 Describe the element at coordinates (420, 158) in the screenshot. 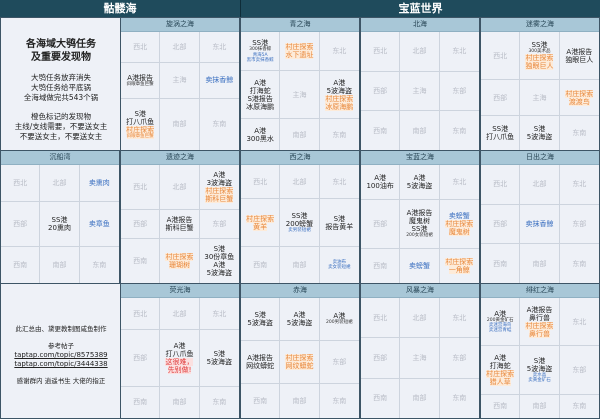

I see `sea-name: 宝蓝之海` at that location.